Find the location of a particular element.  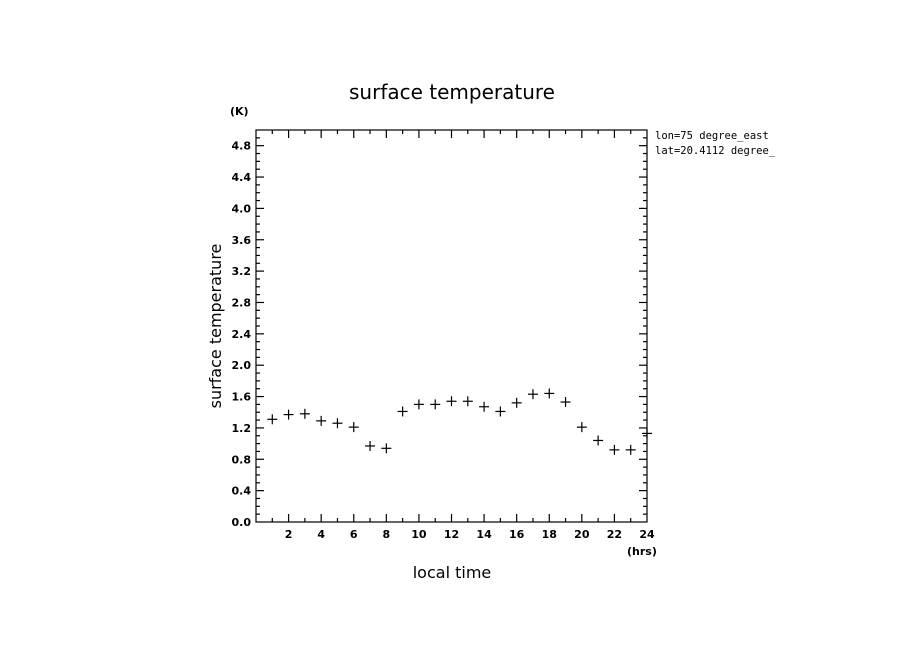

annotation-lon: lon=75 degree_east is located at coordinates (712, 136).